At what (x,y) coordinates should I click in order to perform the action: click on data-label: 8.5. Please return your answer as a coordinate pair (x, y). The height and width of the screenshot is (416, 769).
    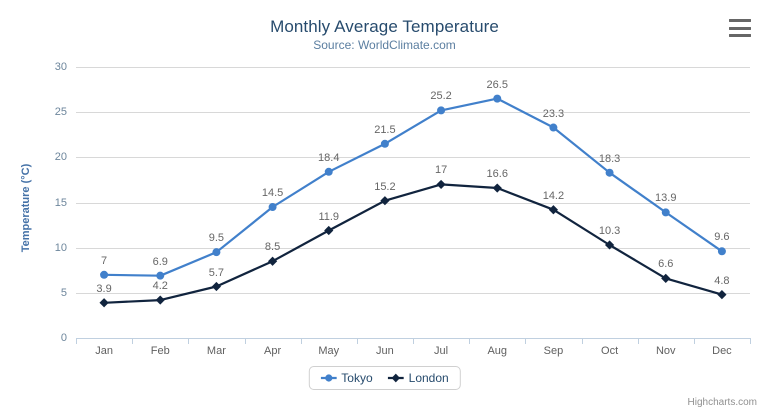
    Looking at the image, I should click on (272, 247).